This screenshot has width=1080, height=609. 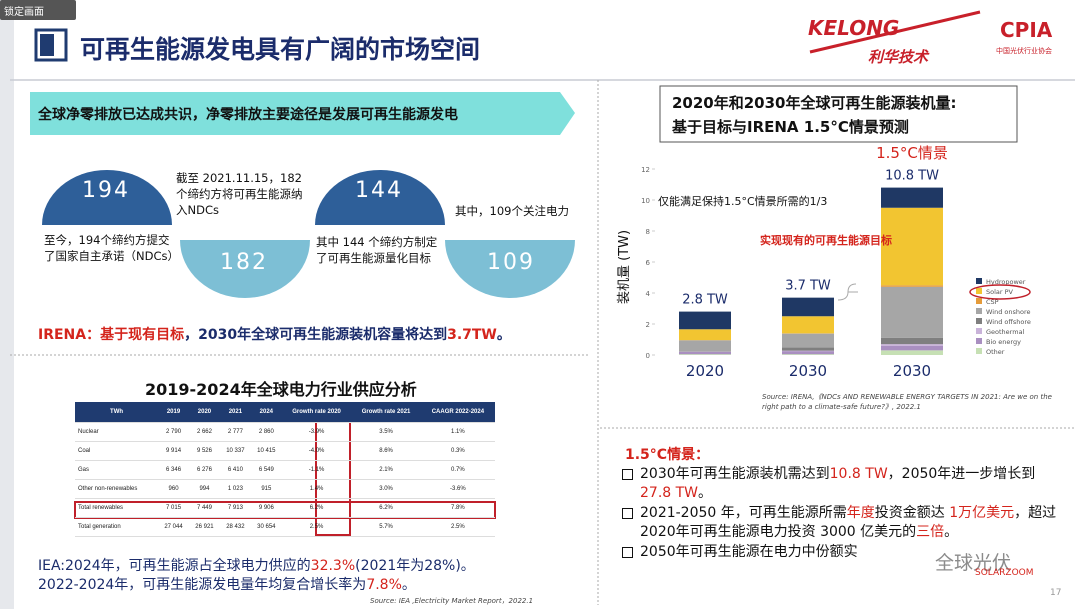 What do you see at coordinates (316, 432) in the screenshot?
I see `cell: -3.9%` at bounding box center [316, 432].